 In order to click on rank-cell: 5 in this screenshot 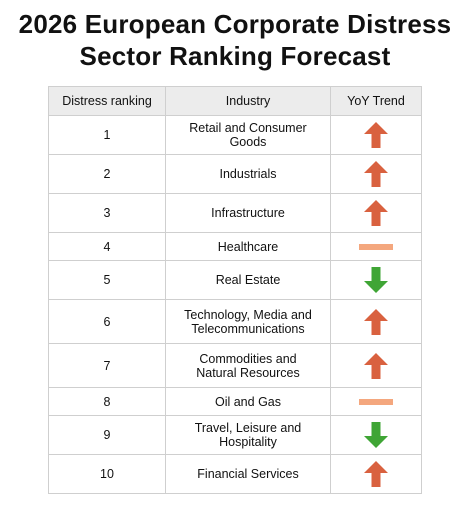, I will do `click(107, 280)`.